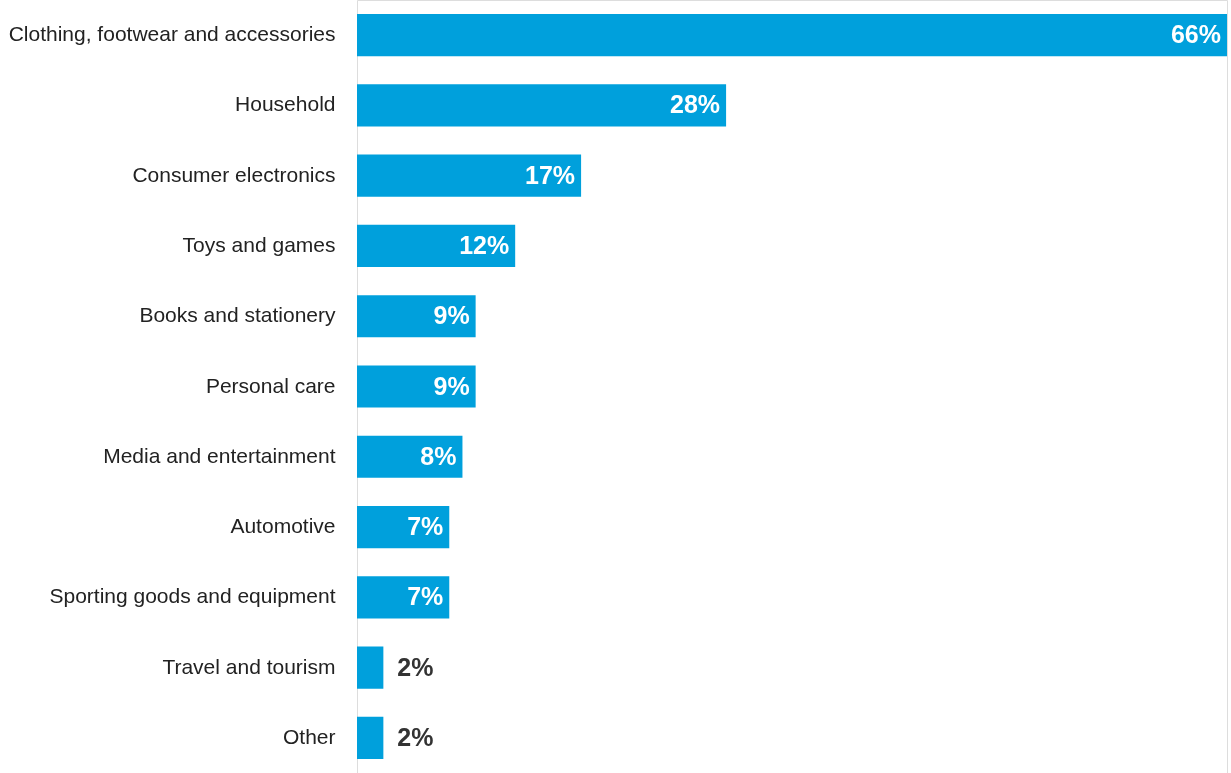  I want to click on y-tick-label: Other, so click(309, 736).